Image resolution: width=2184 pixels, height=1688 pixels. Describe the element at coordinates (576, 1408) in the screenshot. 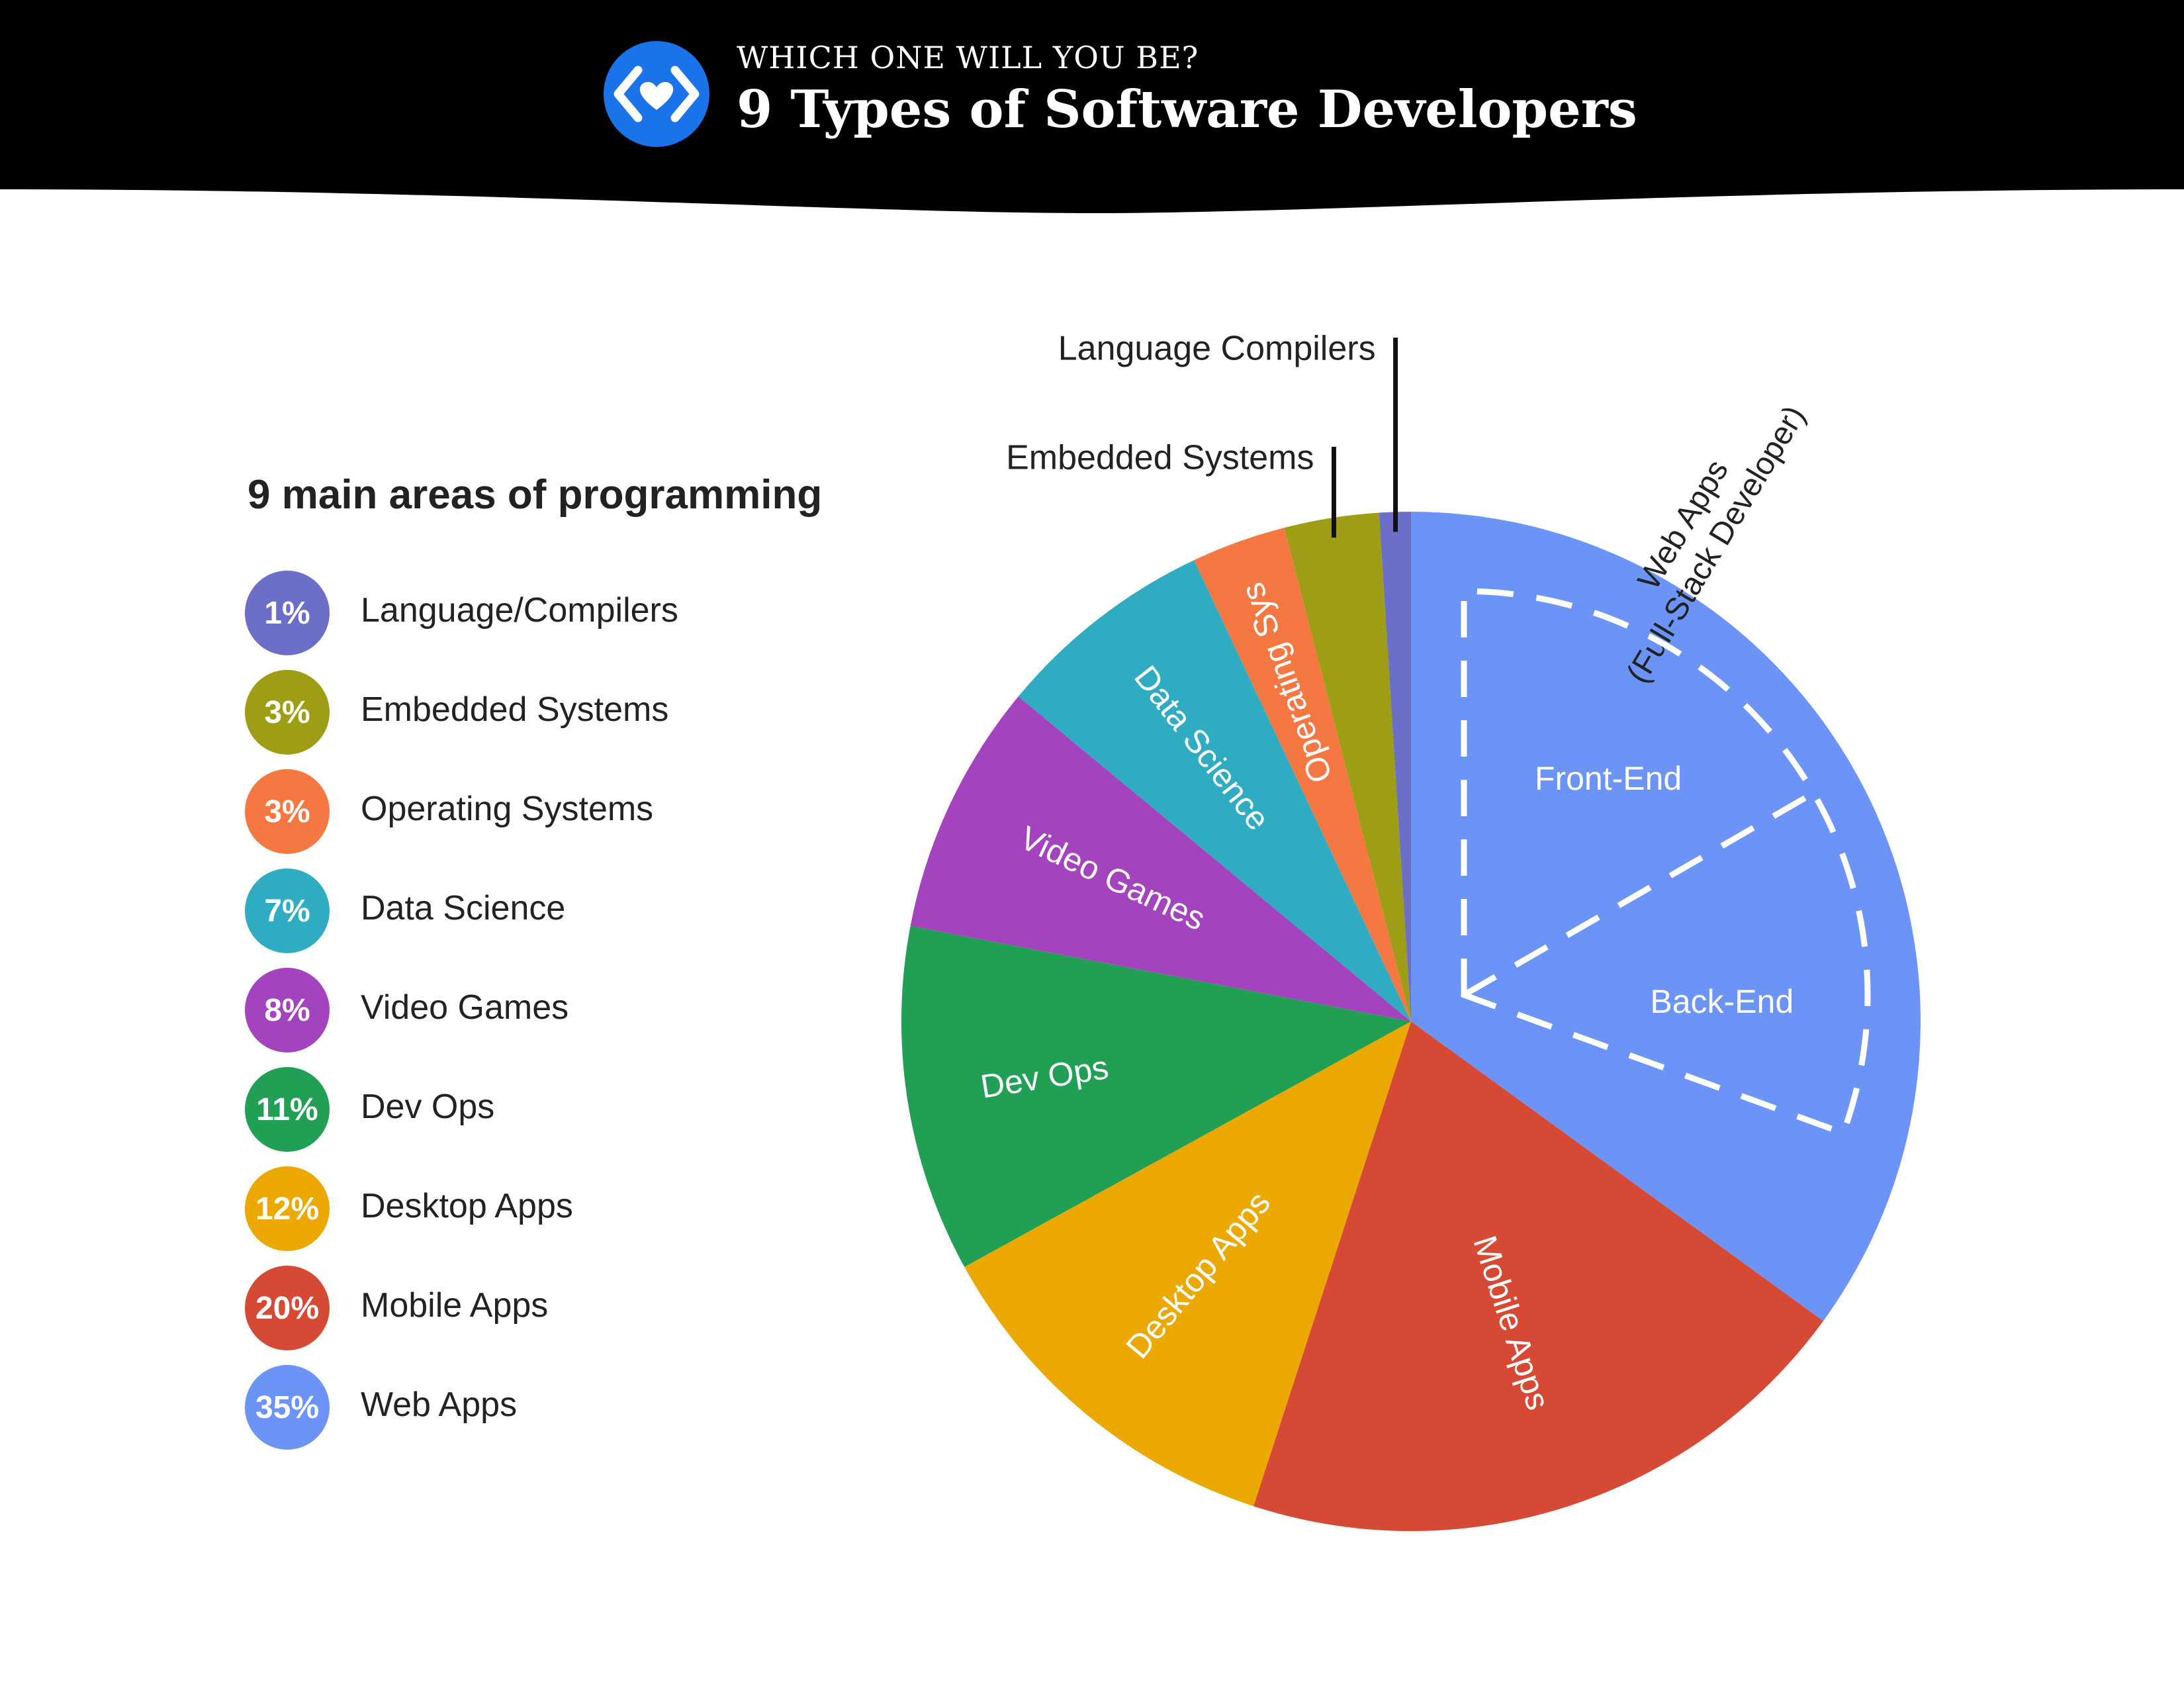

I see `legend-item: 35% Web Apps` at that location.